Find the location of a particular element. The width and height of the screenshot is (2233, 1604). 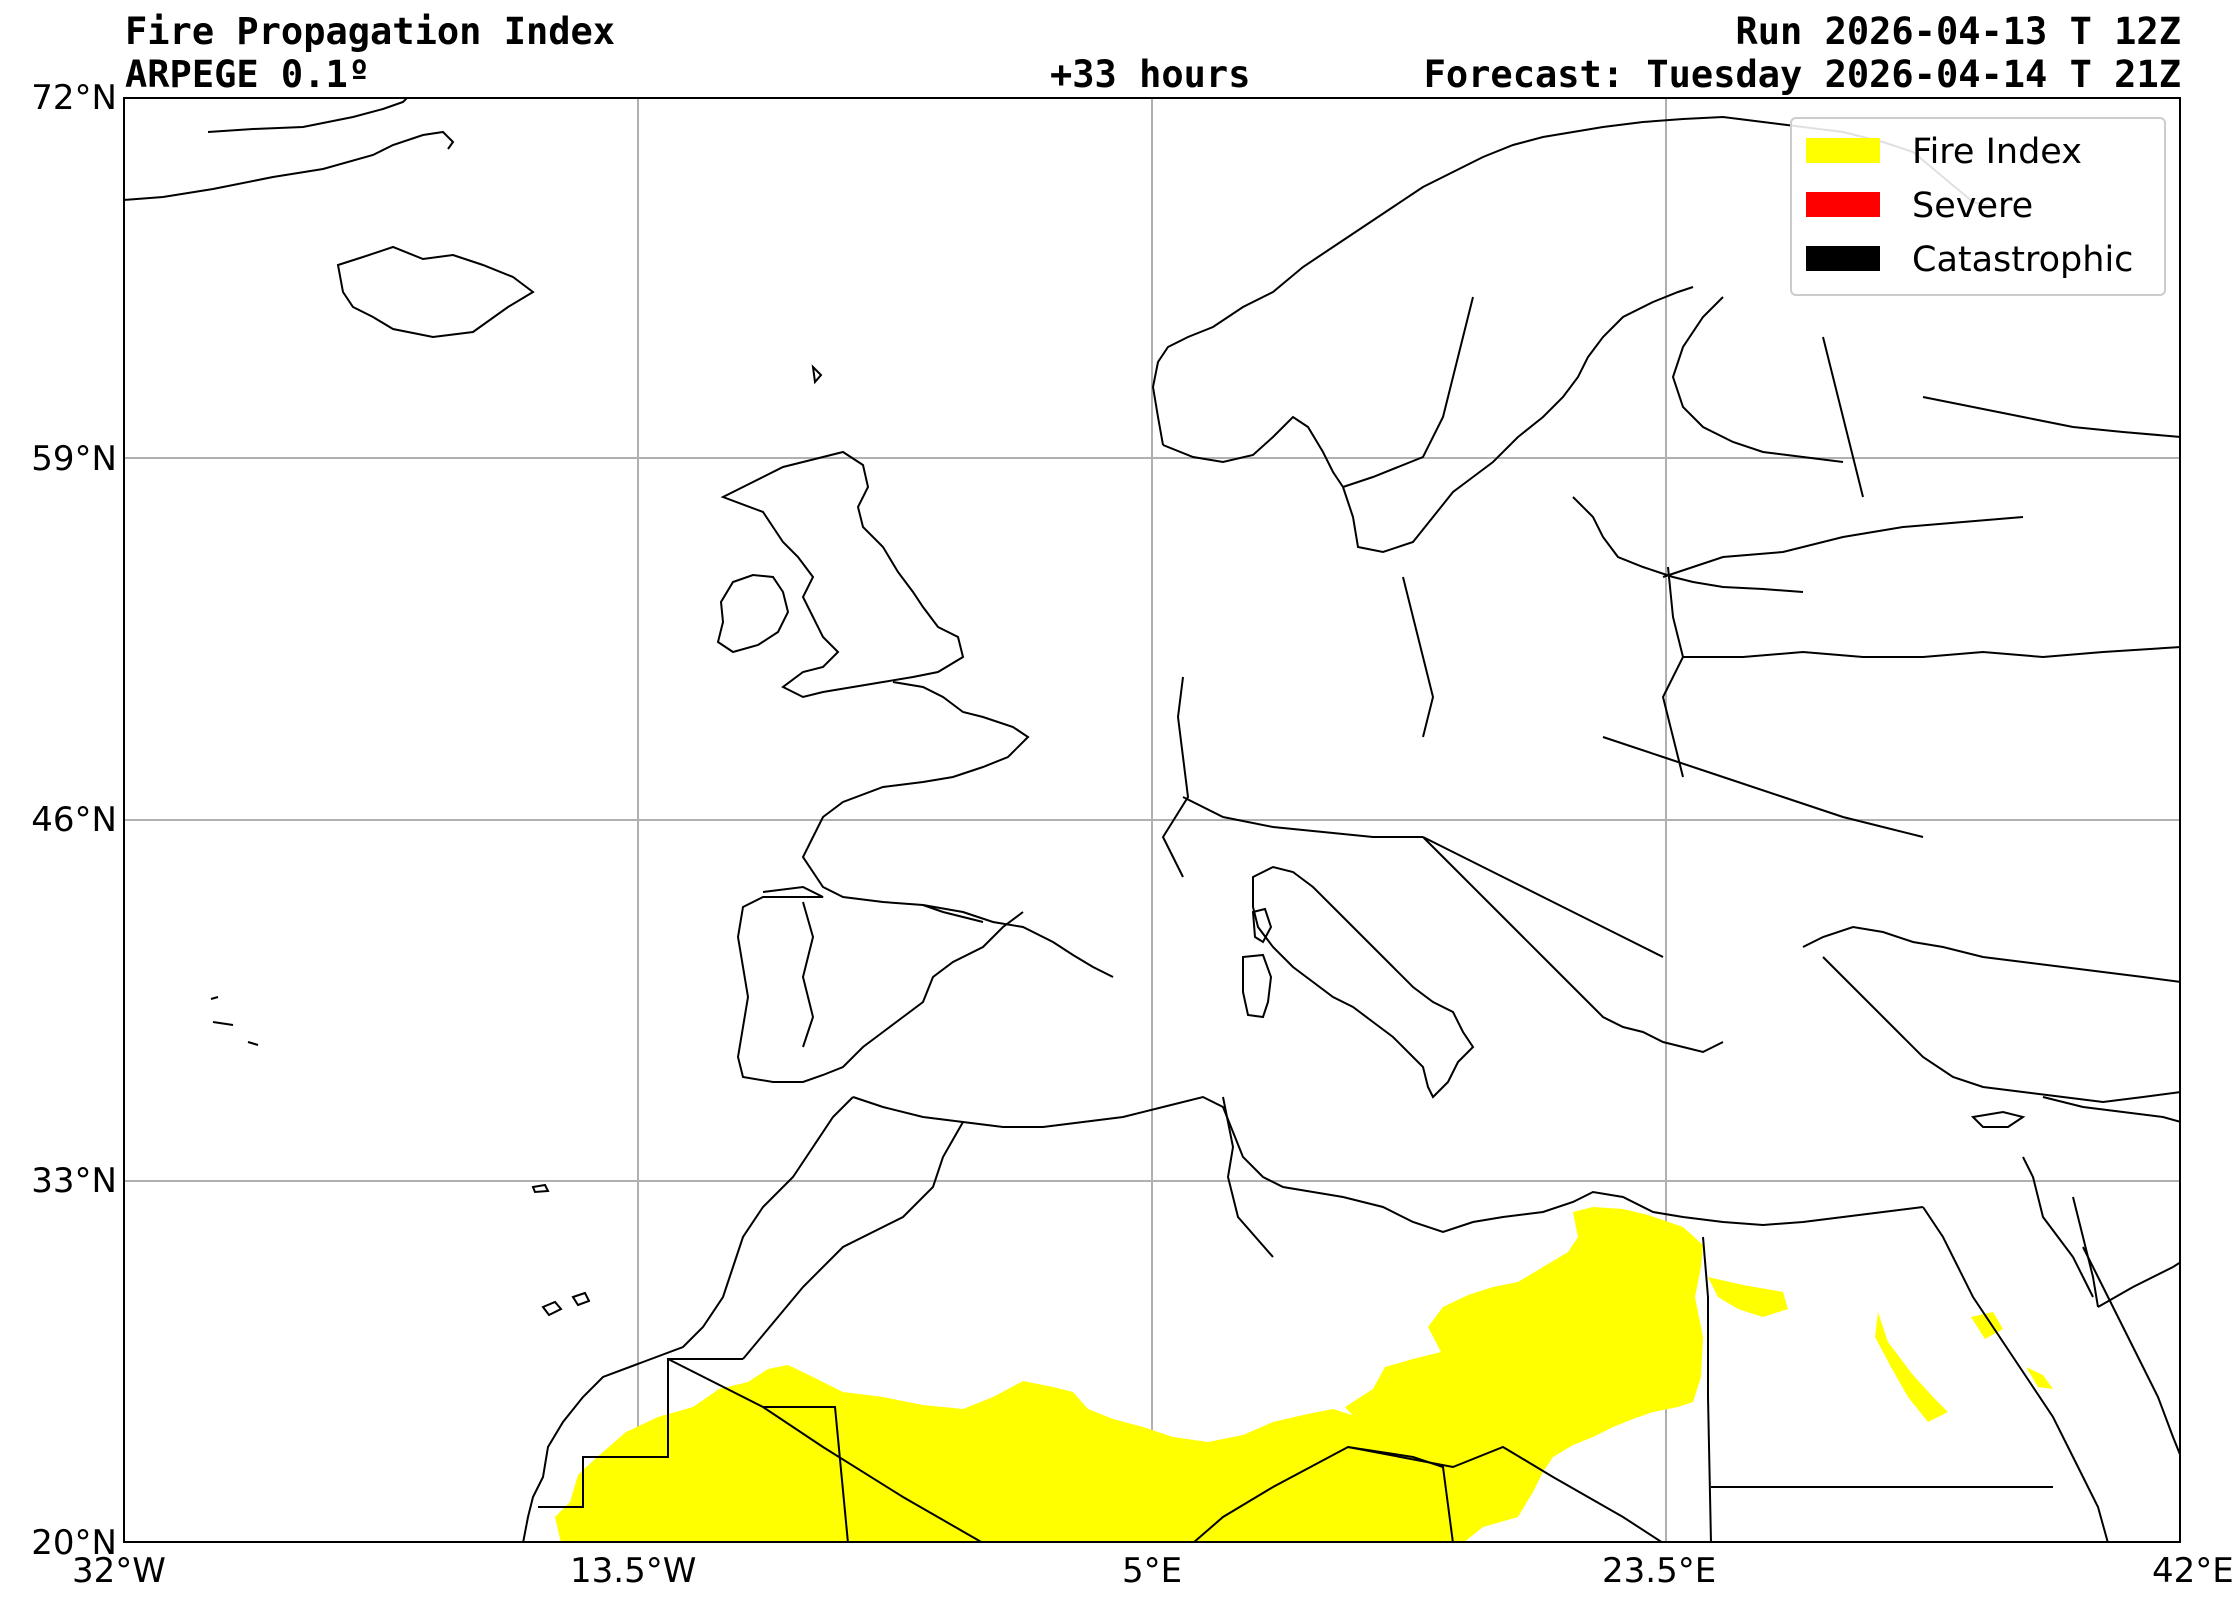

border-alps is located at coordinates (1302, 817).